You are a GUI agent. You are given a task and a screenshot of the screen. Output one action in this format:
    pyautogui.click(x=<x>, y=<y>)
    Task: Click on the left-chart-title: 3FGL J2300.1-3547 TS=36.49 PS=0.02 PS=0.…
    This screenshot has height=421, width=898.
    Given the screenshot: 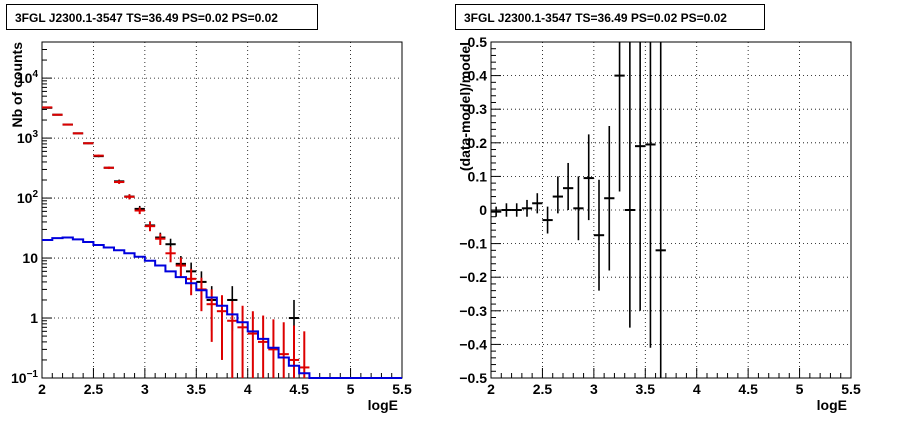 What is the action you would take?
    pyautogui.click(x=162, y=17)
    